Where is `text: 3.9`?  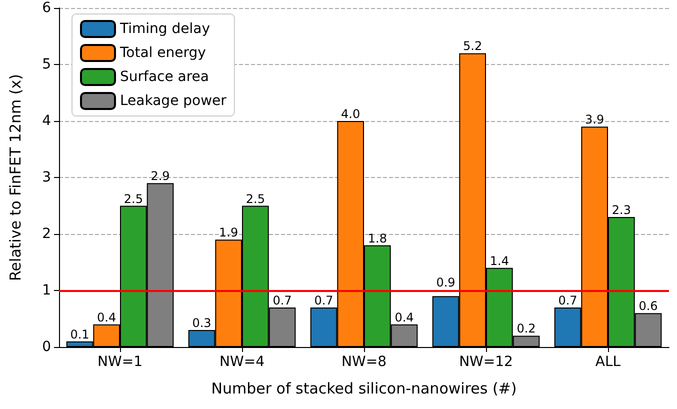 text: 3.9 is located at coordinates (594, 119).